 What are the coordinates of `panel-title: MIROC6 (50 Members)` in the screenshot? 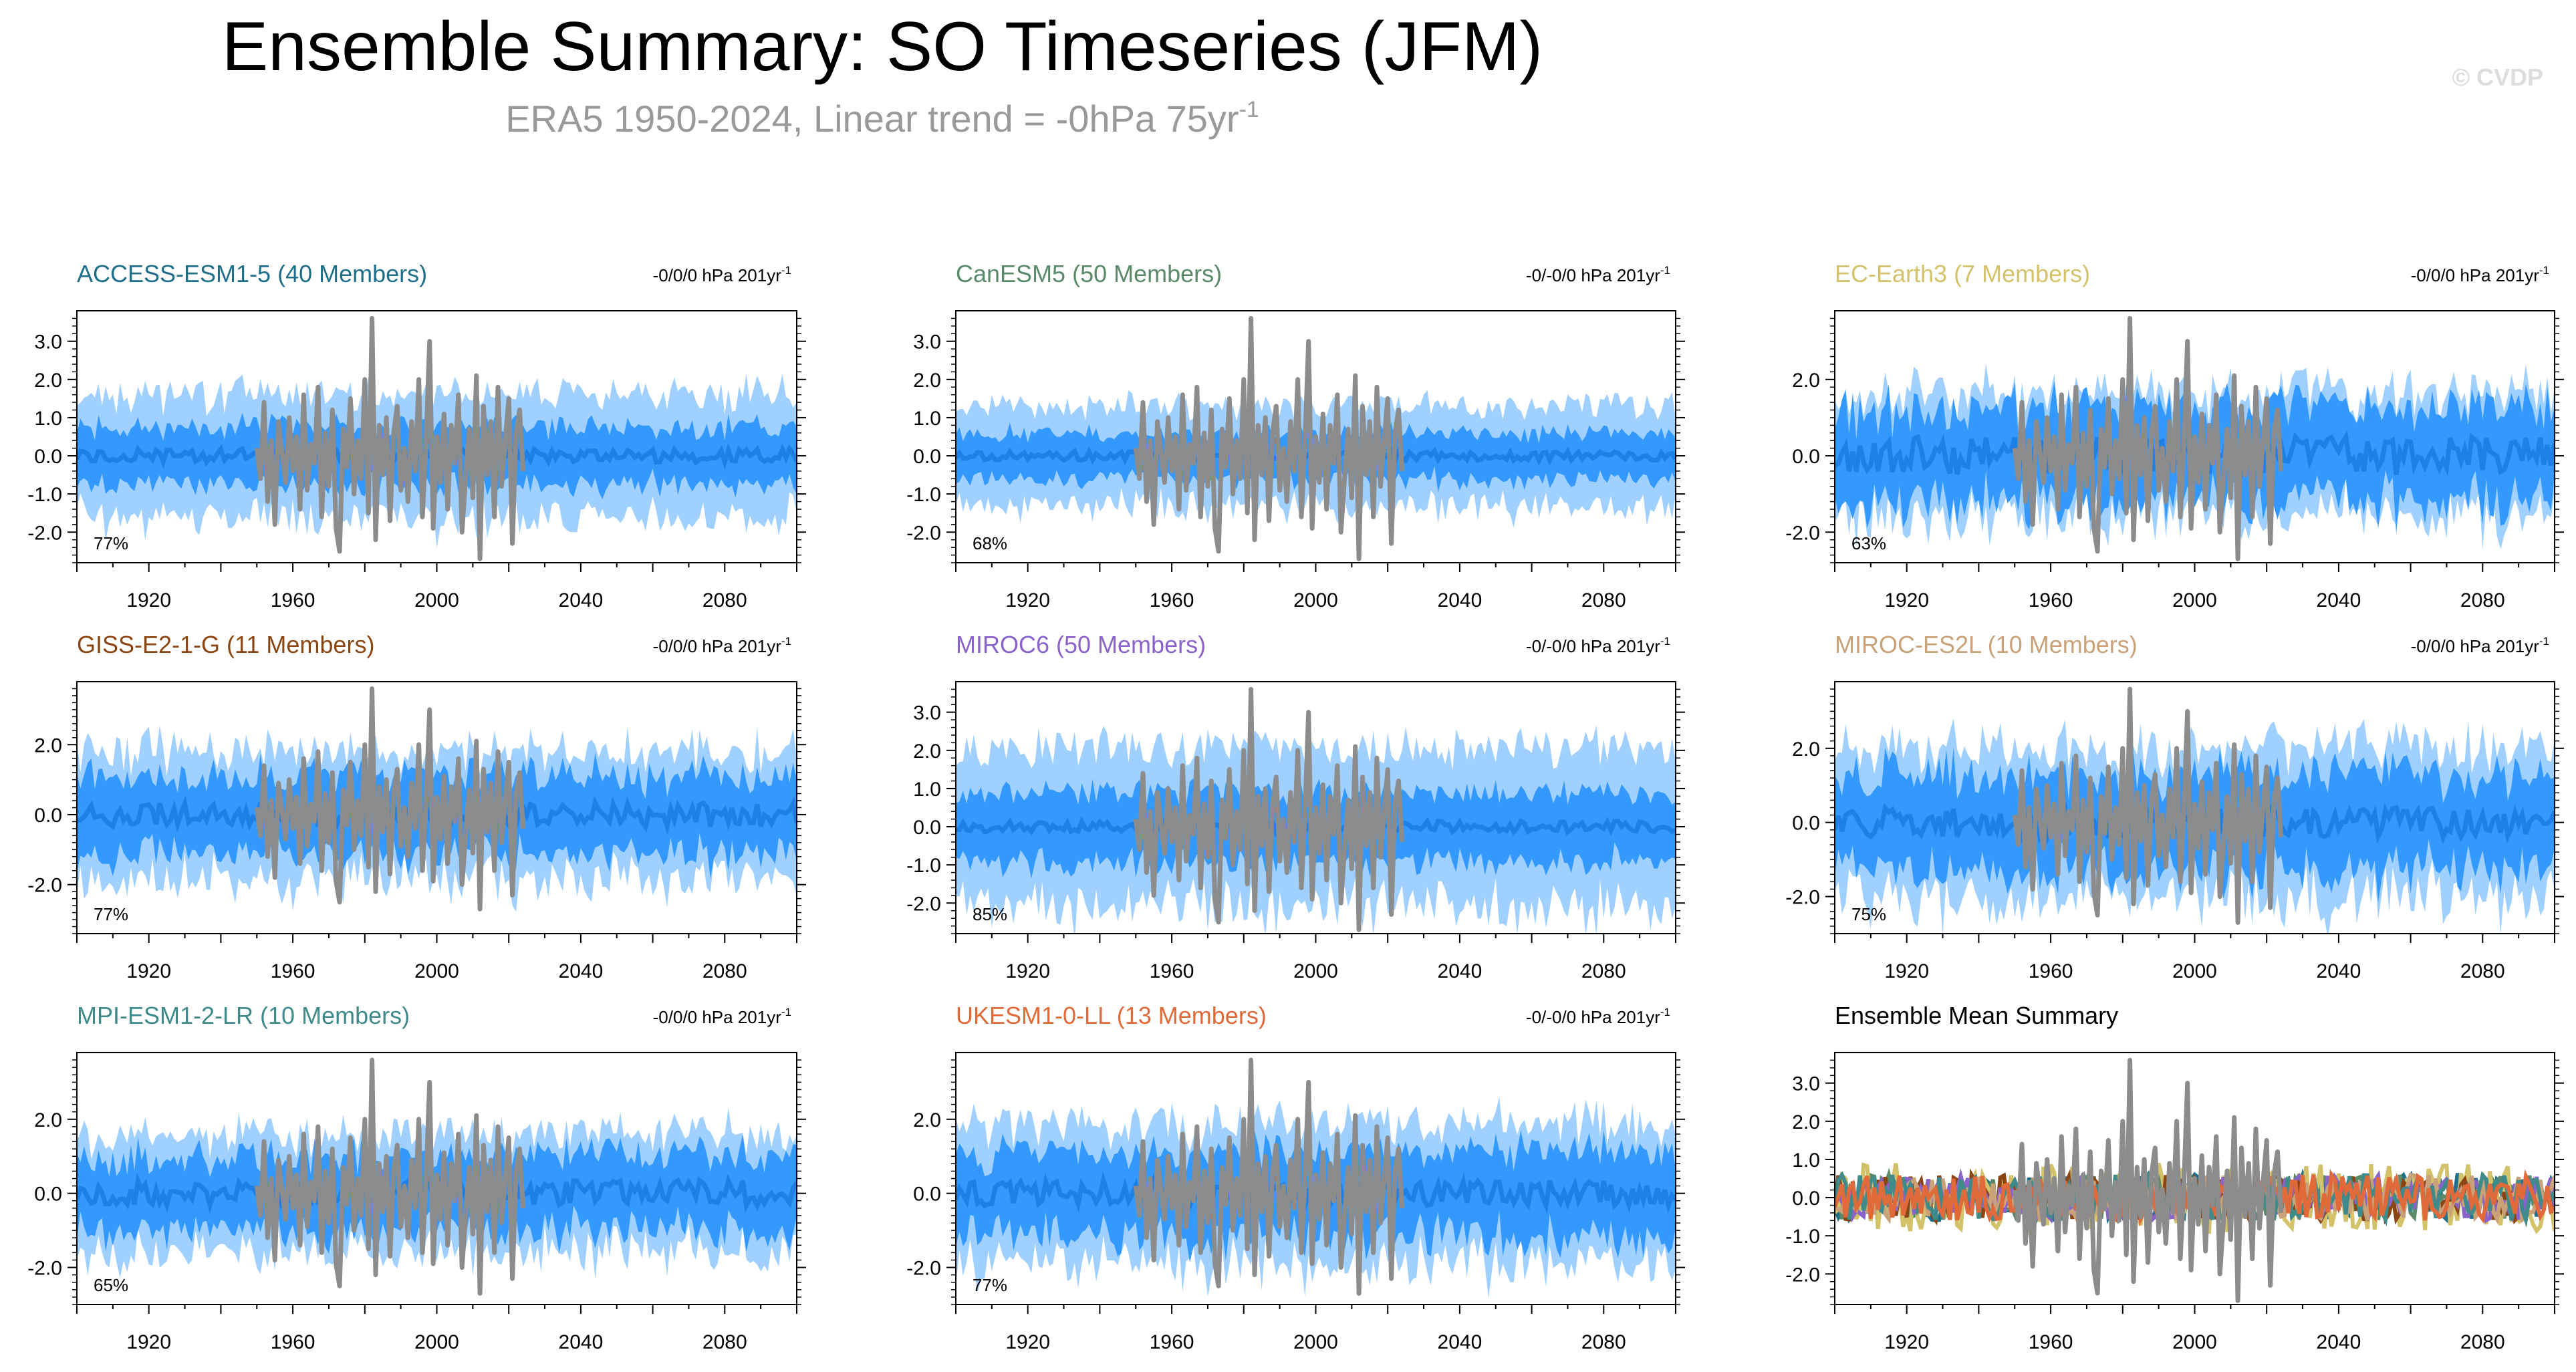 It's located at (1081, 645).